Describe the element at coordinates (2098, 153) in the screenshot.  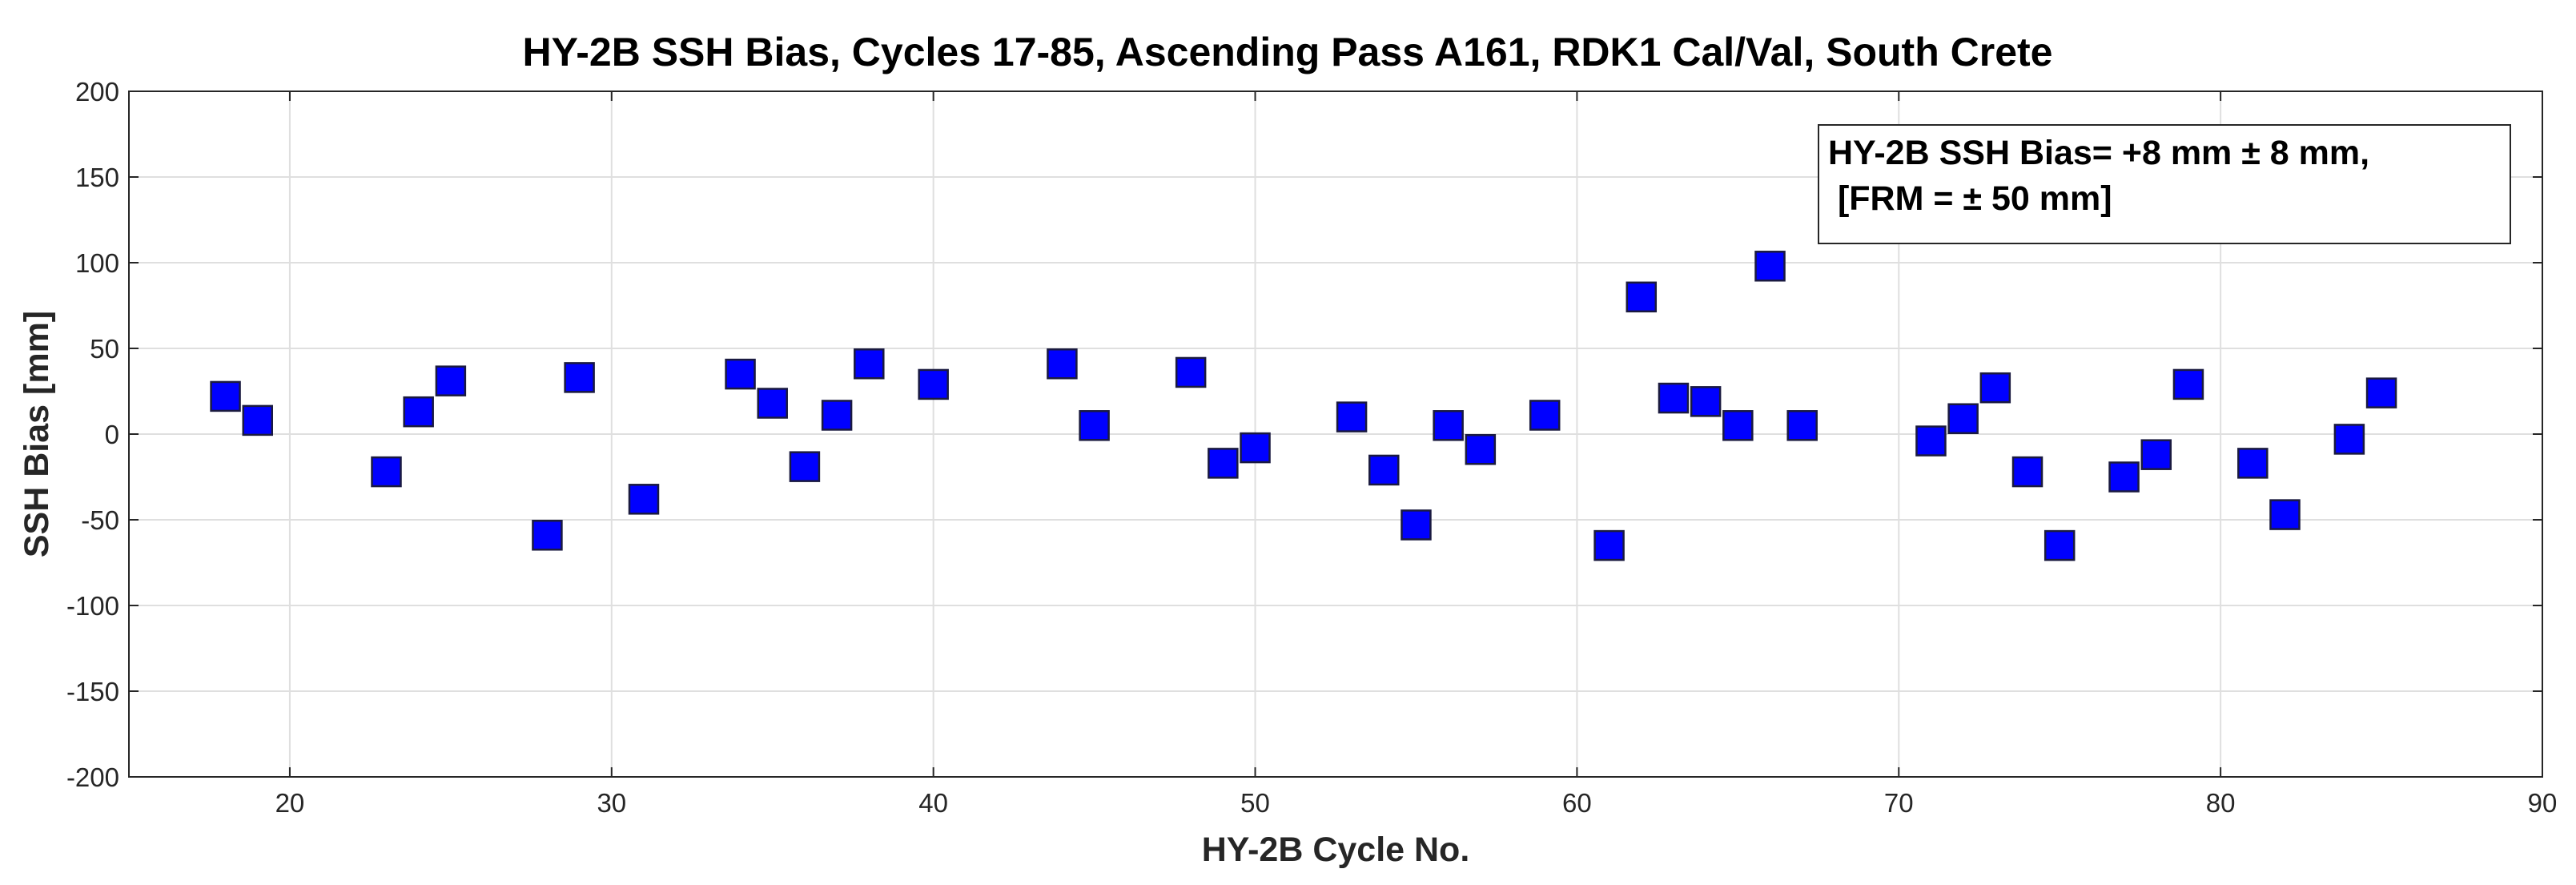
I see `annotation-line-1: HY-2B SSH Bias= +8 mm ± 8 mm,` at that location.